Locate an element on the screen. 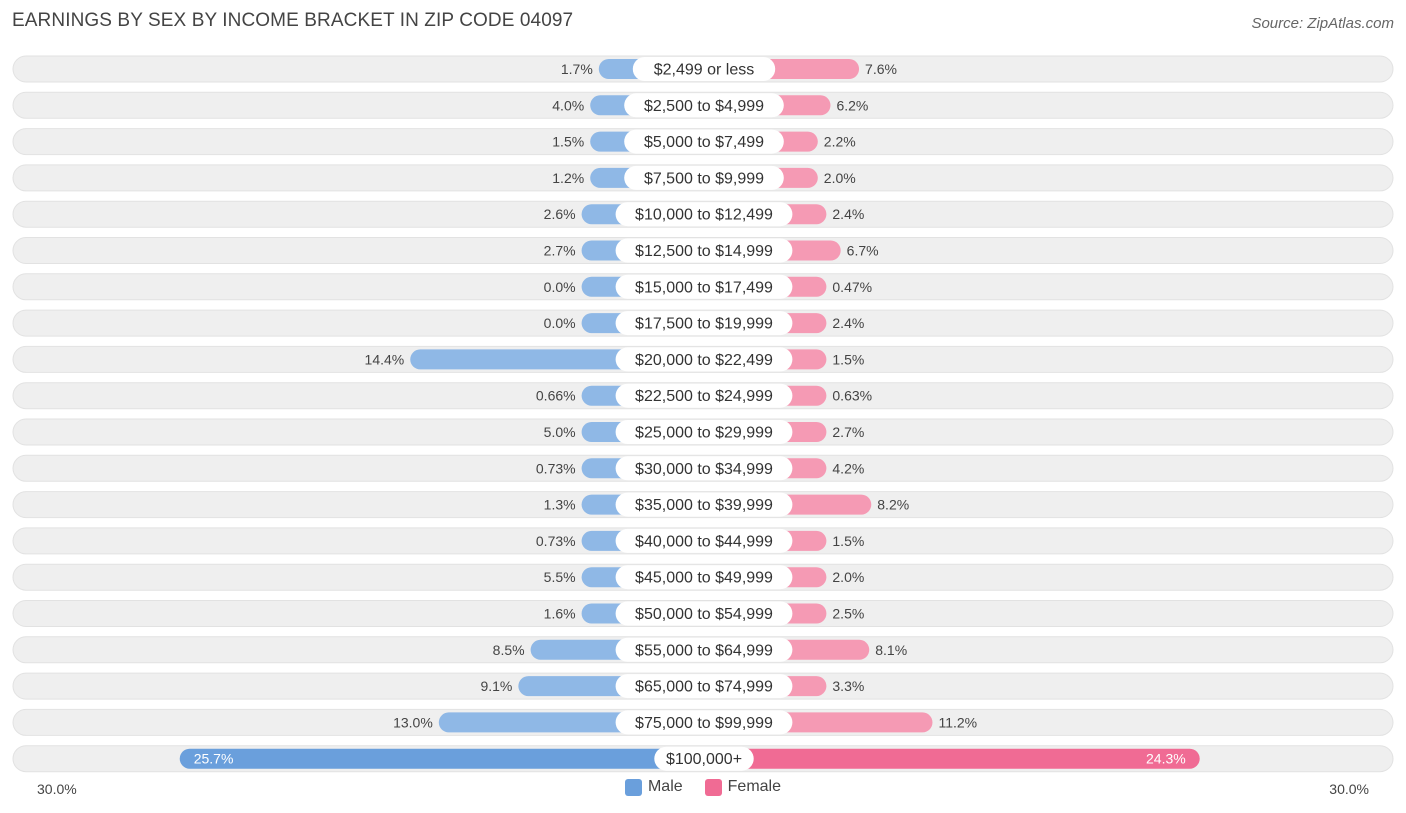  category-label: $100,000+ is located at coordinates (704, 759).